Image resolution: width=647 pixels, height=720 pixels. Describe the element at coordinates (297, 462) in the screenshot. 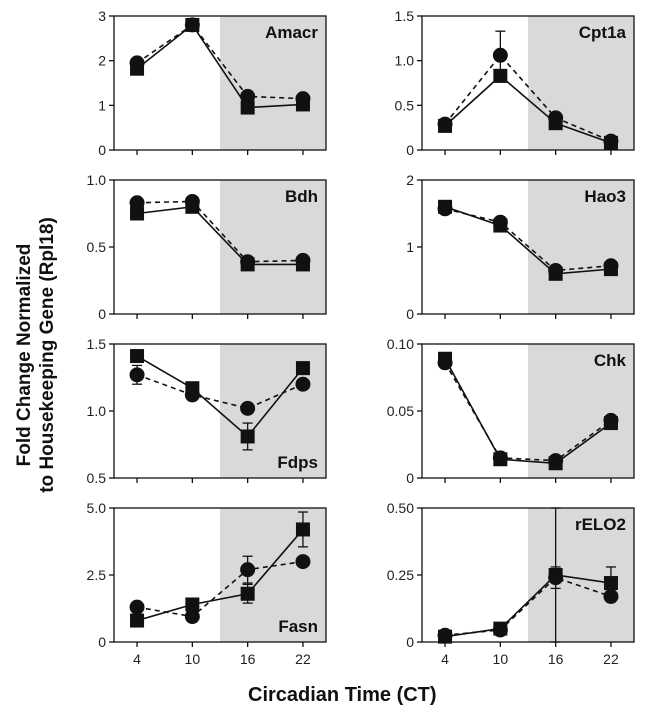

I see `panel-title: Fdps` at that location.